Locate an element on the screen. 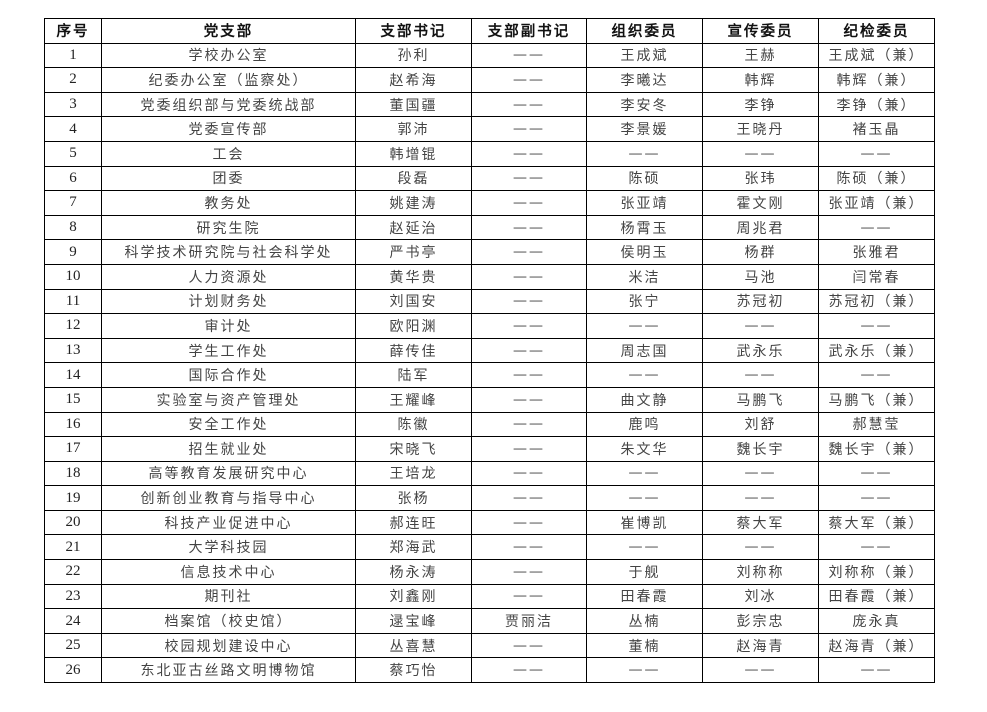 Image resolution: width=987 pixels, height=712 pixels. cell-secretary: 张杨 is located at coordinates (413, 498).